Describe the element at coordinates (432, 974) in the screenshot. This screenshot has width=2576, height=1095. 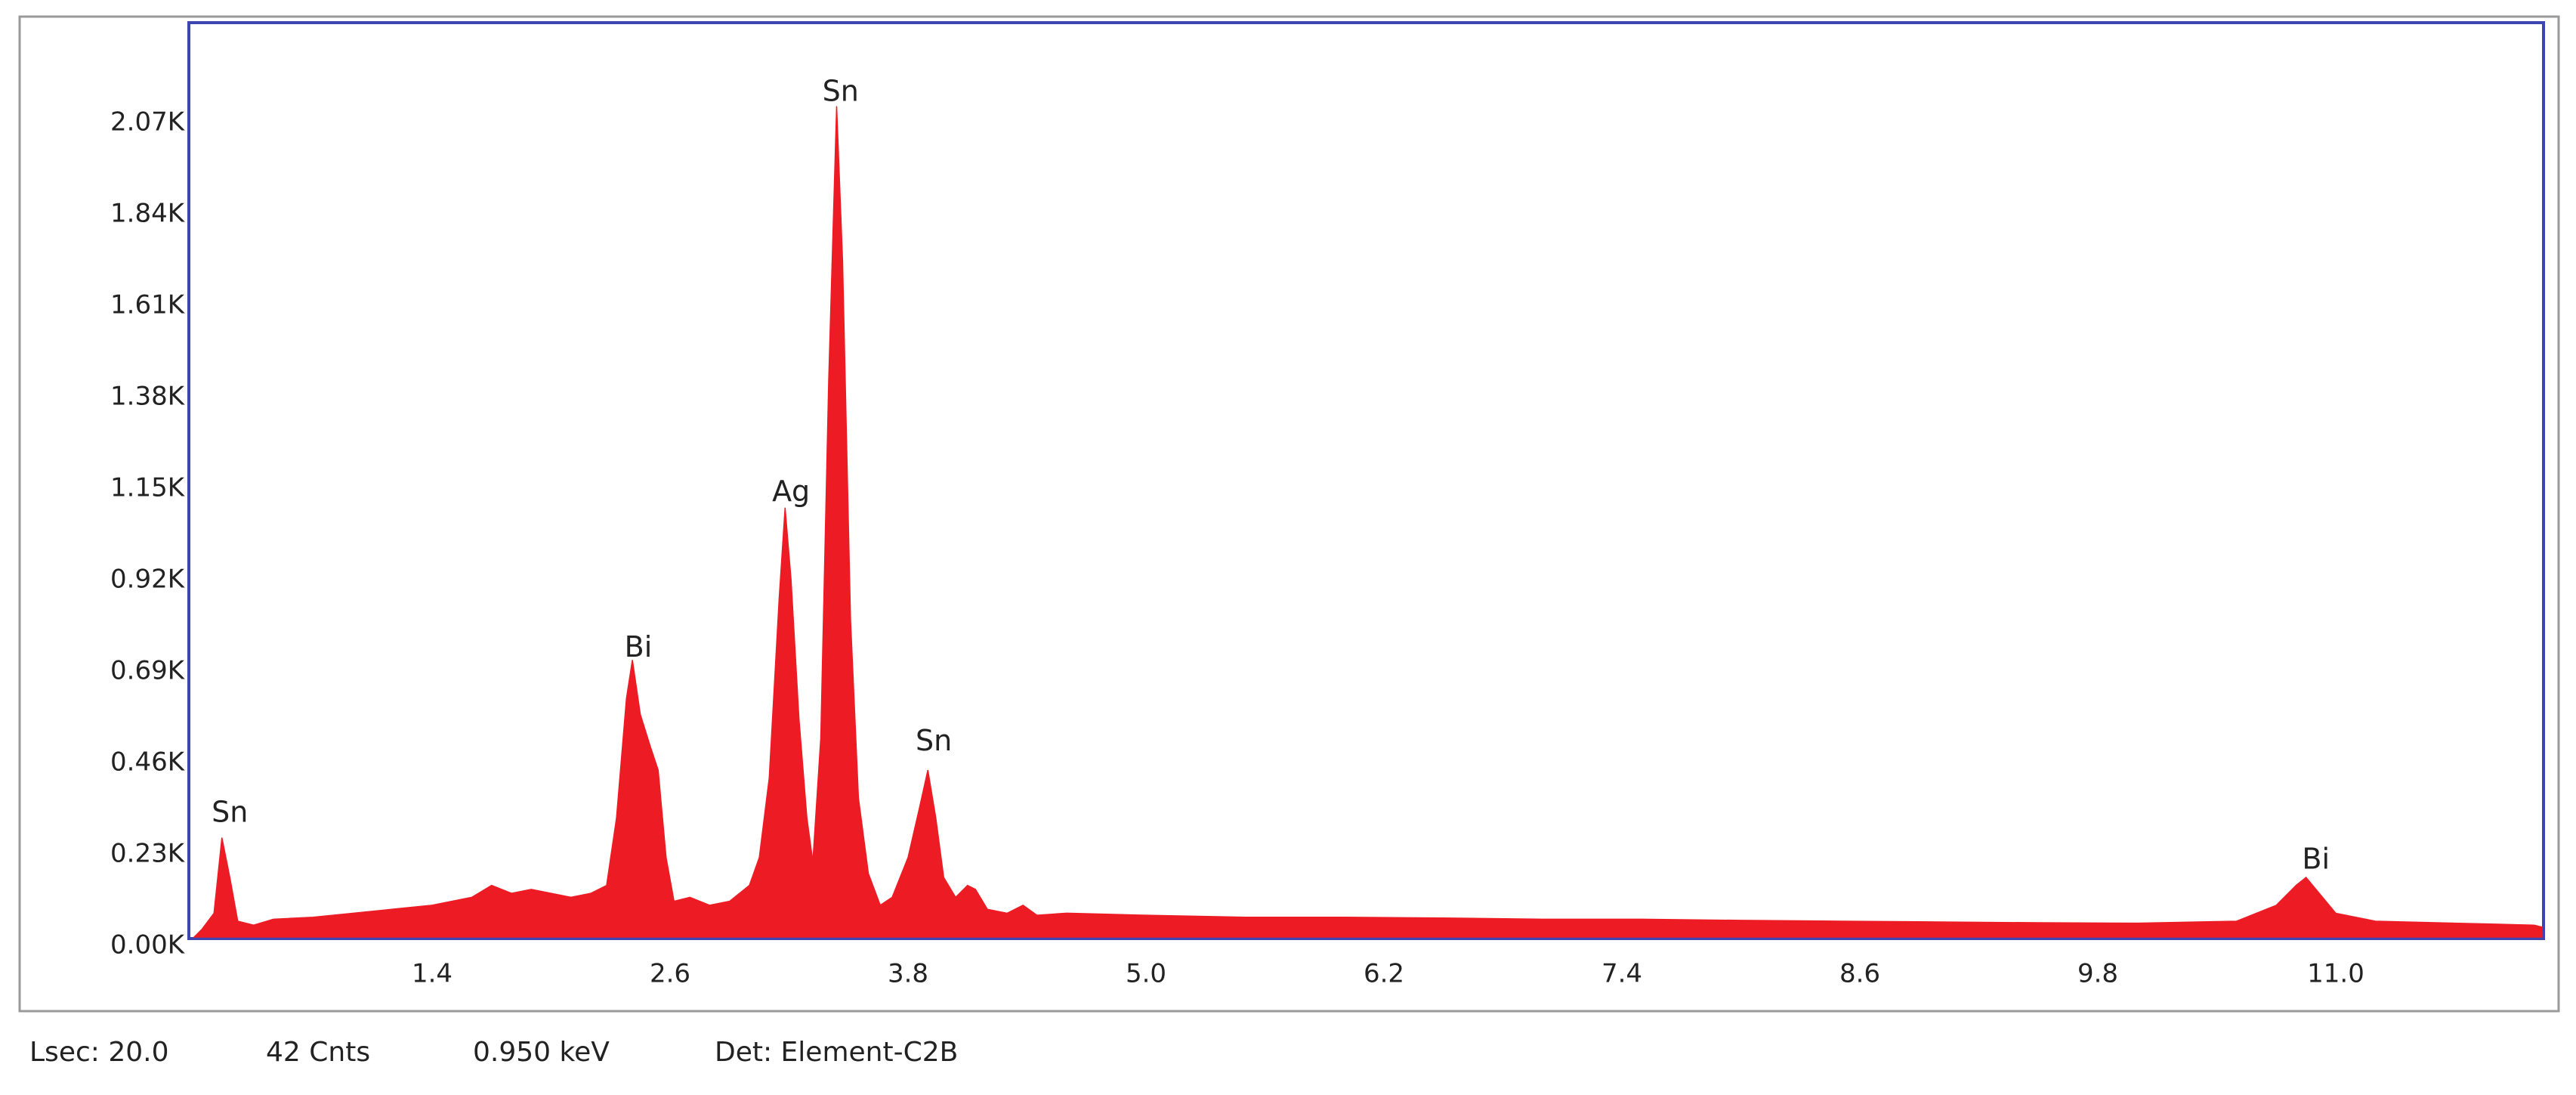
I see `x-tick-label: 1.4` at that location.